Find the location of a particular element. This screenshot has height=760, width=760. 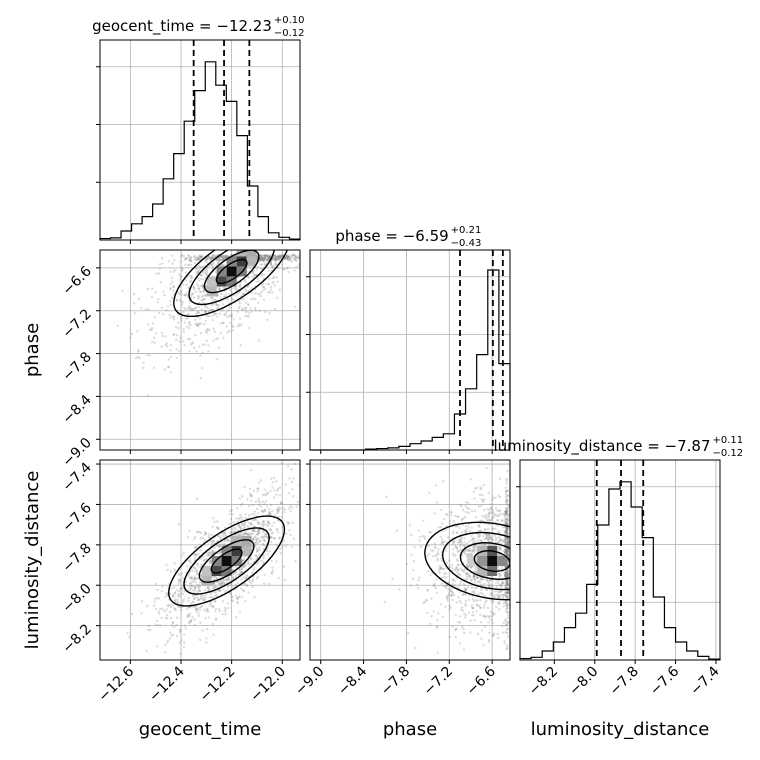

density-cell is located at coordinates (241, 253).